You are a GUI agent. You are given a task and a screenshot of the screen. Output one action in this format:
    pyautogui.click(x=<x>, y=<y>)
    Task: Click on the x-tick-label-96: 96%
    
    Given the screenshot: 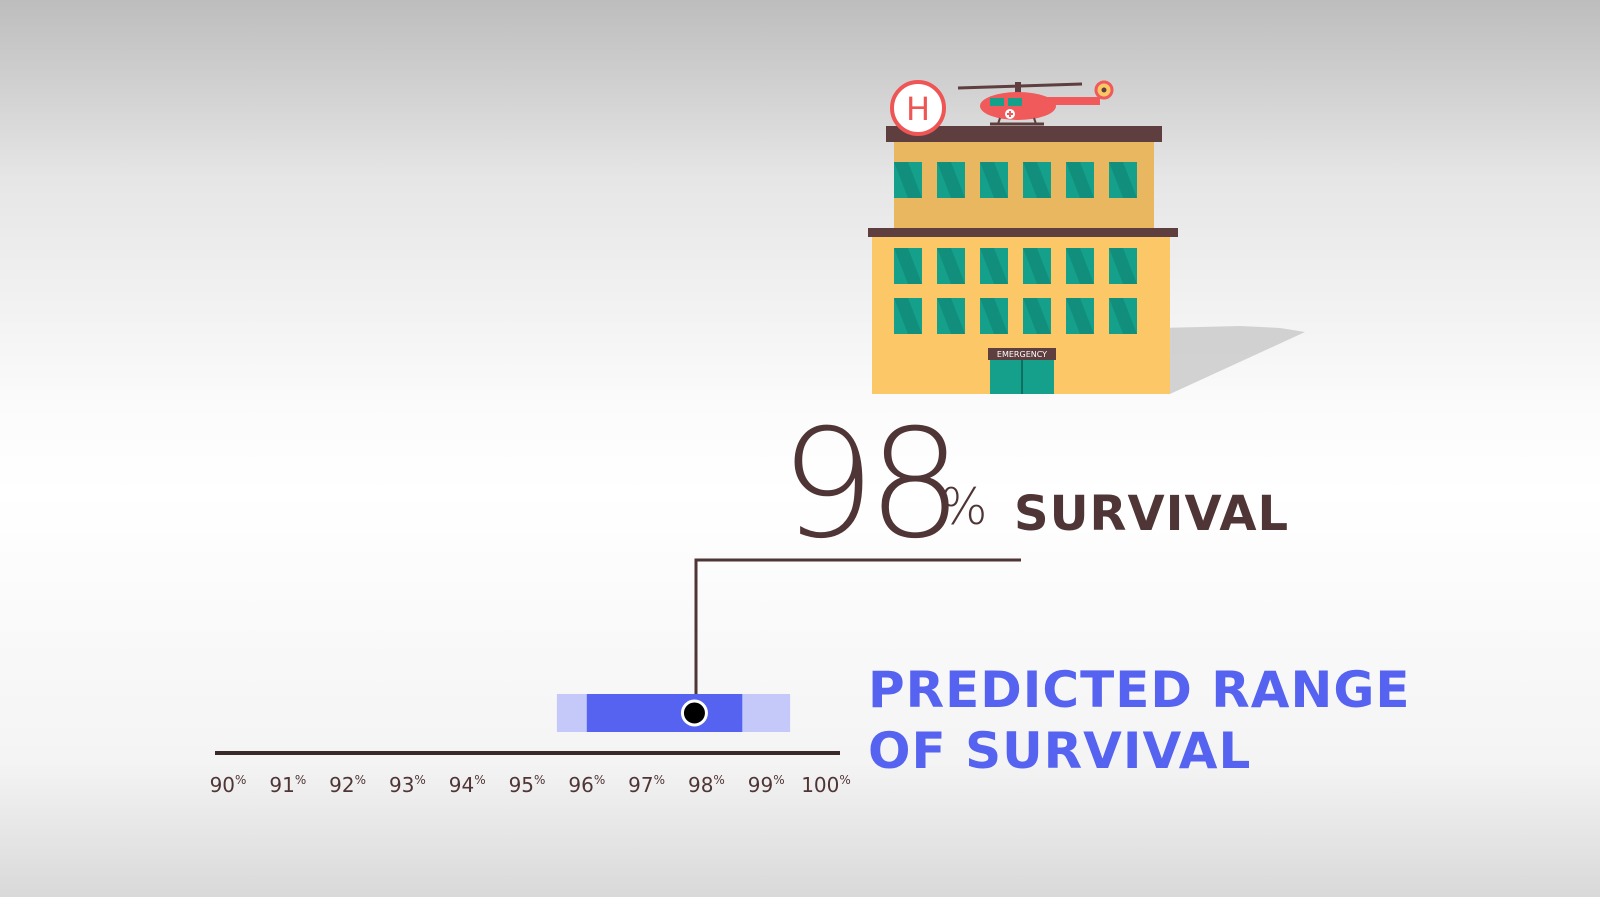 What is the action you would take?
    pyautogui.click(x=586, y=785)
    